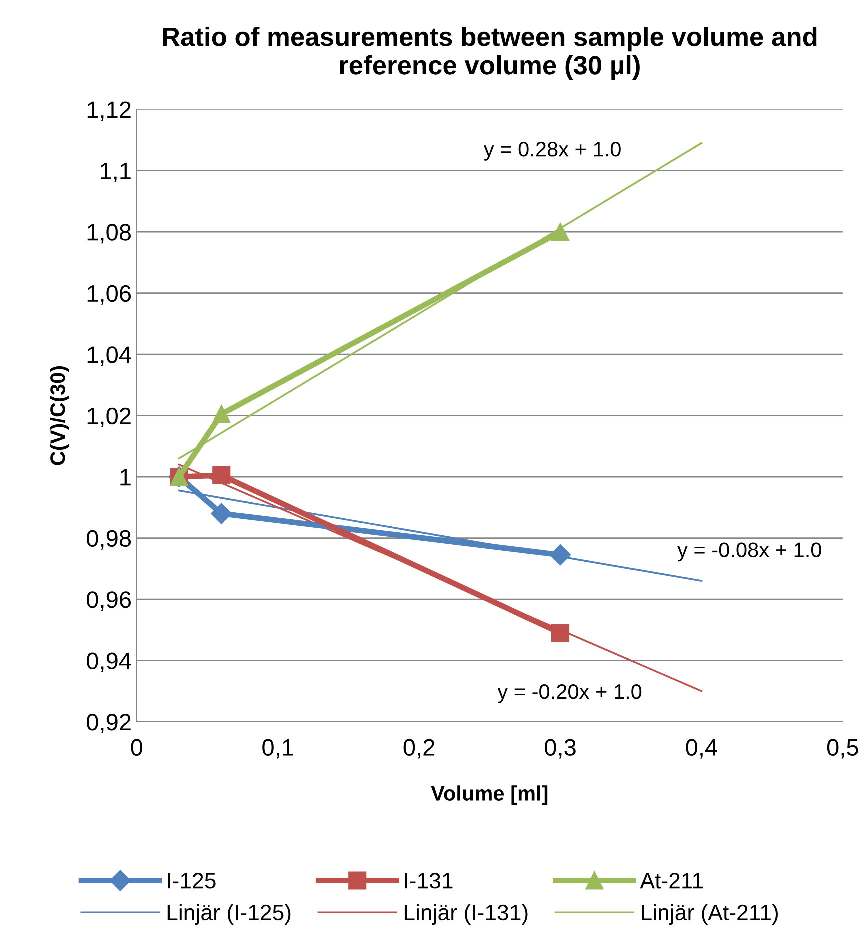  I want to click on x-tick-label: 0,5, so click(842, 749).